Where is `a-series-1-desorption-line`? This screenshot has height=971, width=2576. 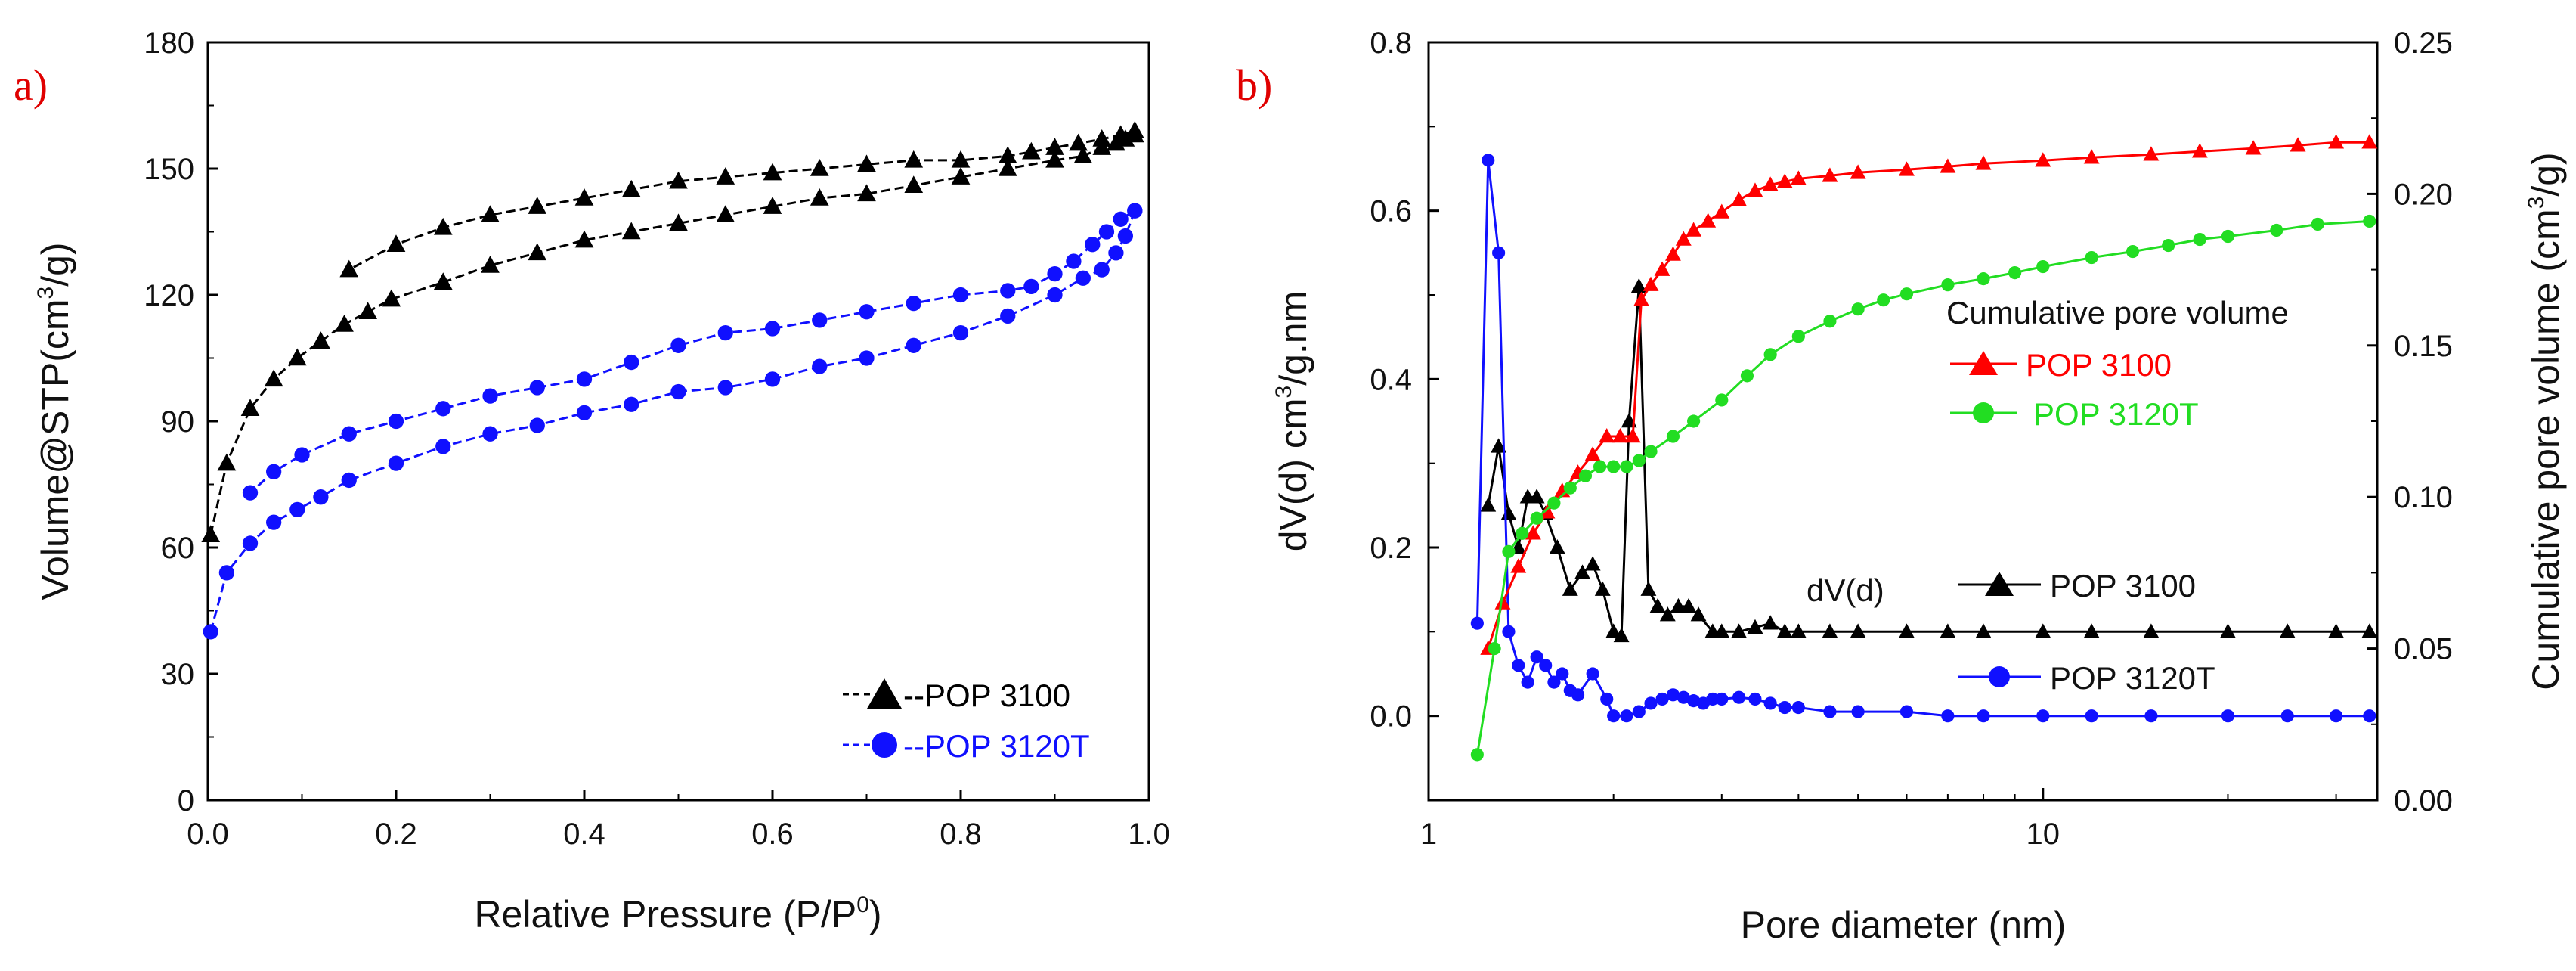 a-series-1-desorption-line is located at coordinates (692, 351).